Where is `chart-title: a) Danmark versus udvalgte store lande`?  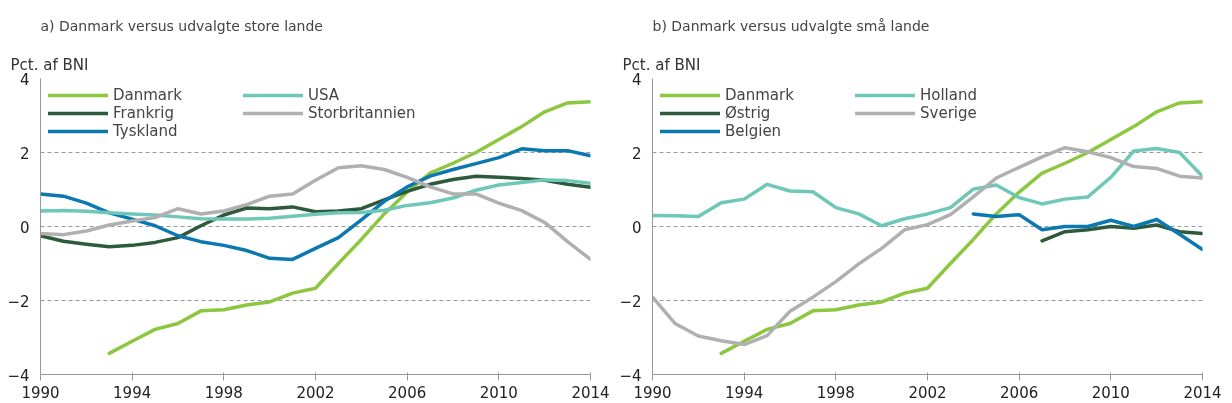
chart-title: a) Danmark versus udvalgte store lande is located at coordinates (181, 25).